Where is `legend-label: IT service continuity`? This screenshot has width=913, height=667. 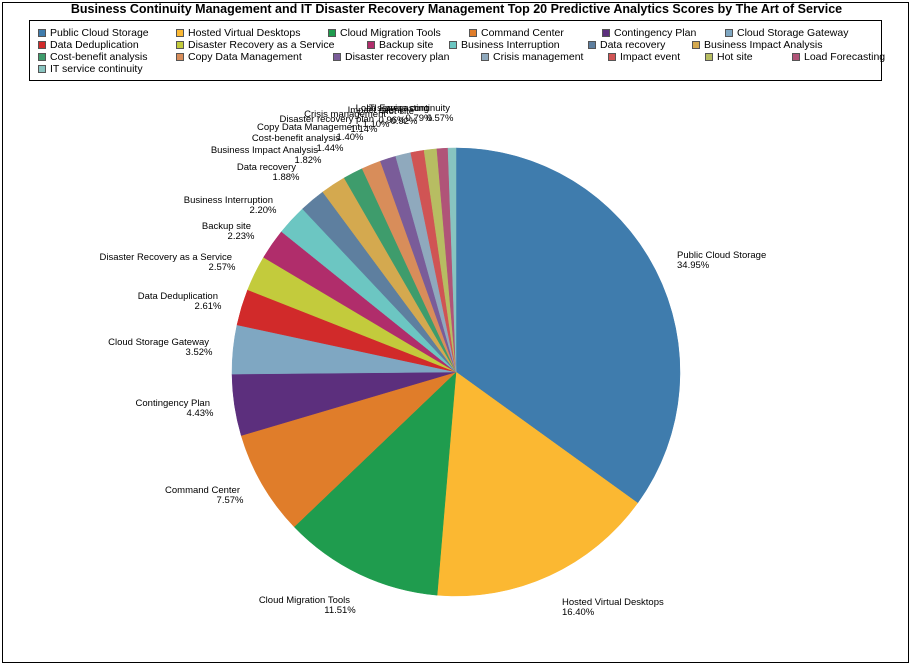 legend-label: IT service continuity is located at coordinates (96, 69).